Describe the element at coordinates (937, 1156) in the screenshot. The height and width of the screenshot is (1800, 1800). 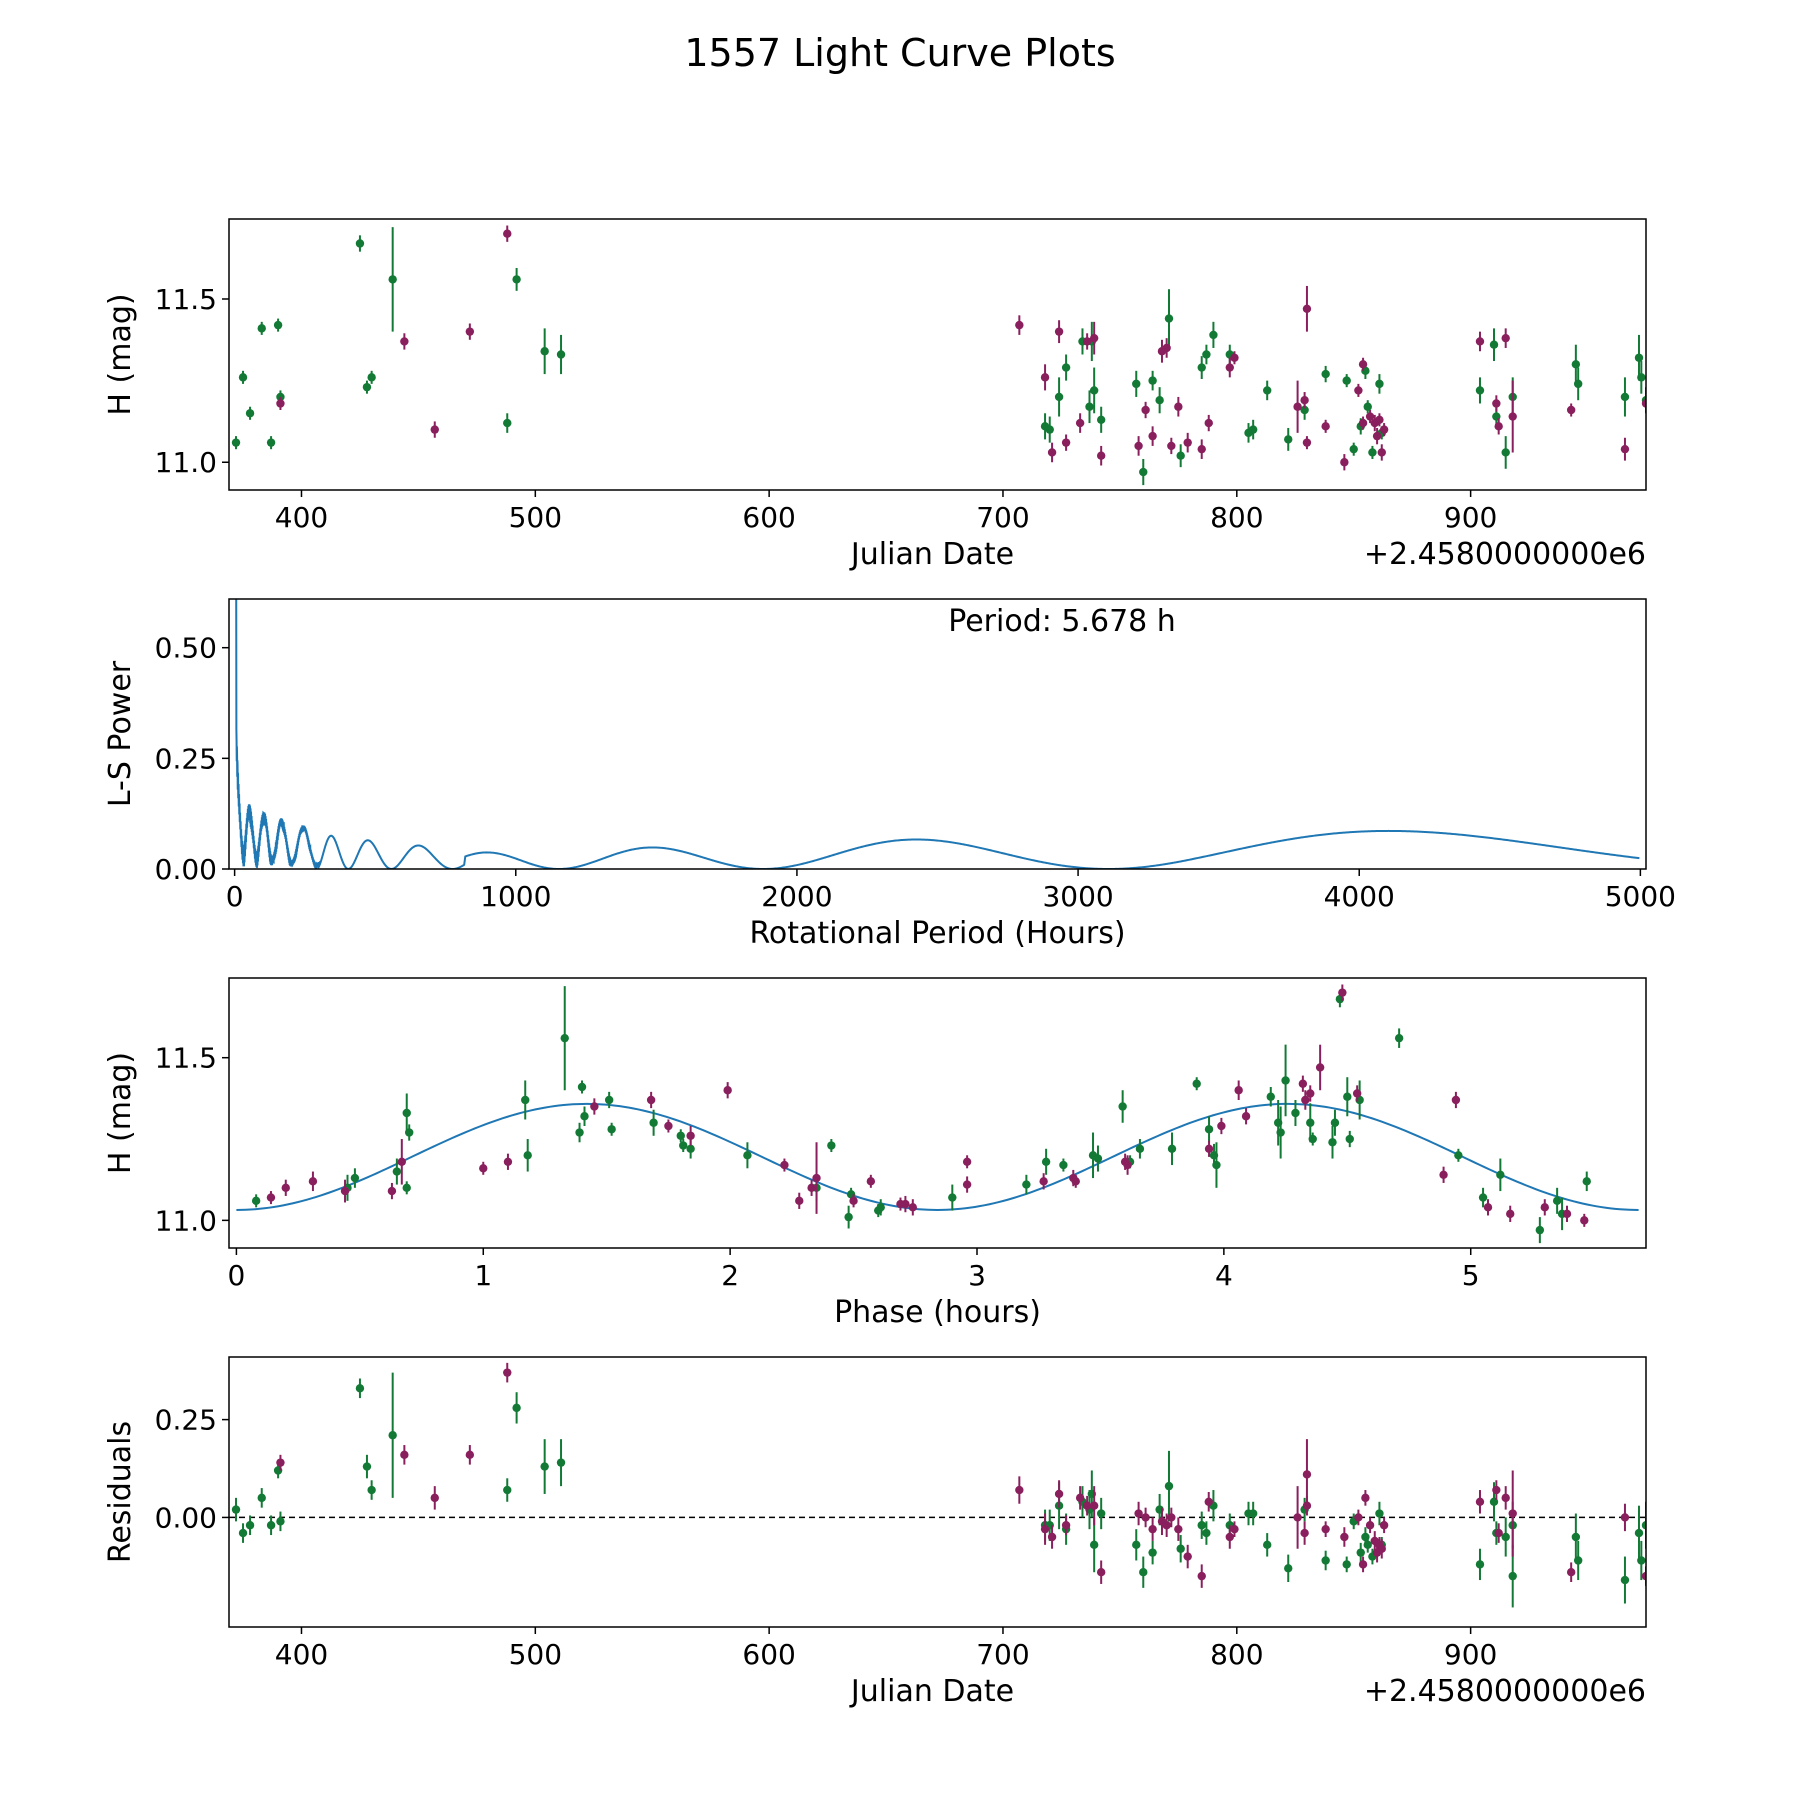
I see `fit-curve` at that location.